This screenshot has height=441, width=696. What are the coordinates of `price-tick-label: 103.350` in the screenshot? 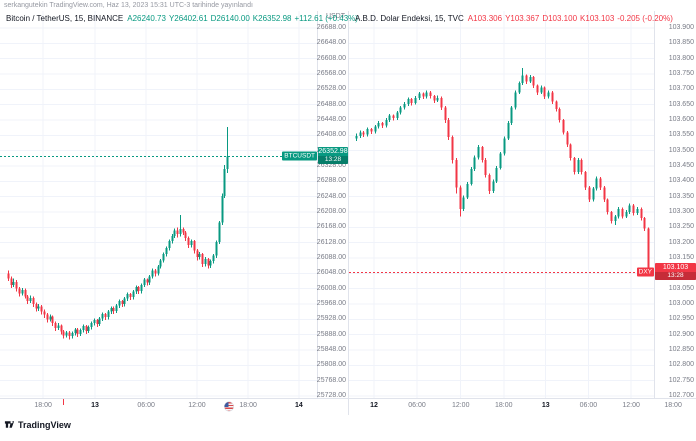 It's located at (681, 196).